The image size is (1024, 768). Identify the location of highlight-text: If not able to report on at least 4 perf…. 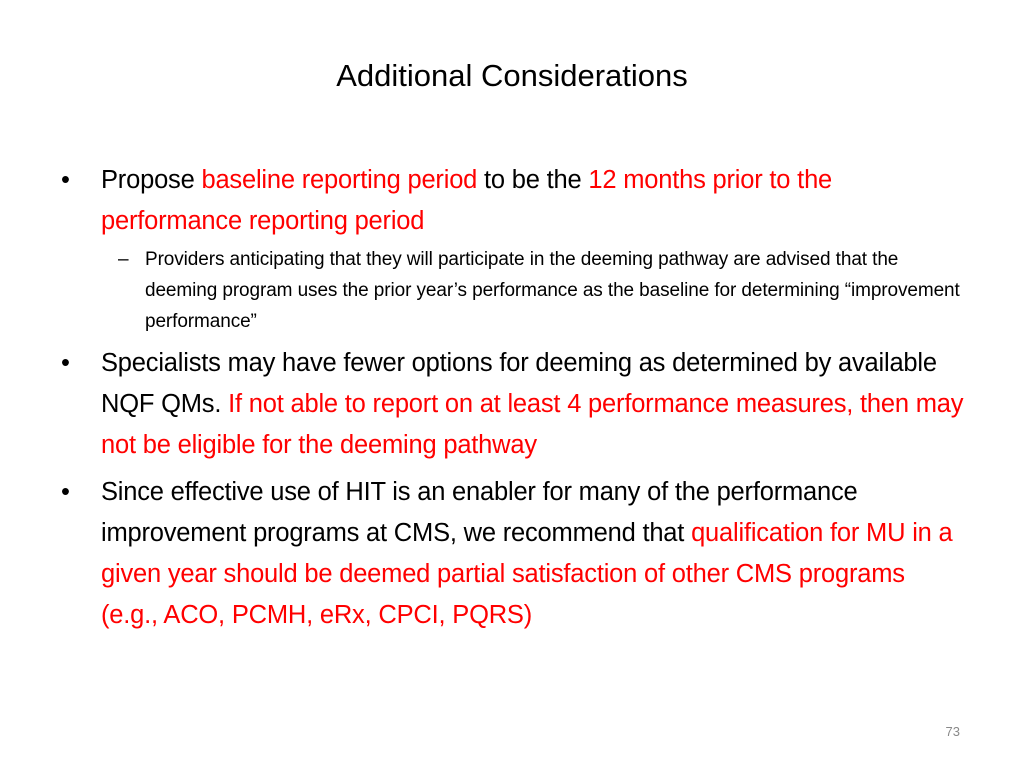
(532, 424).